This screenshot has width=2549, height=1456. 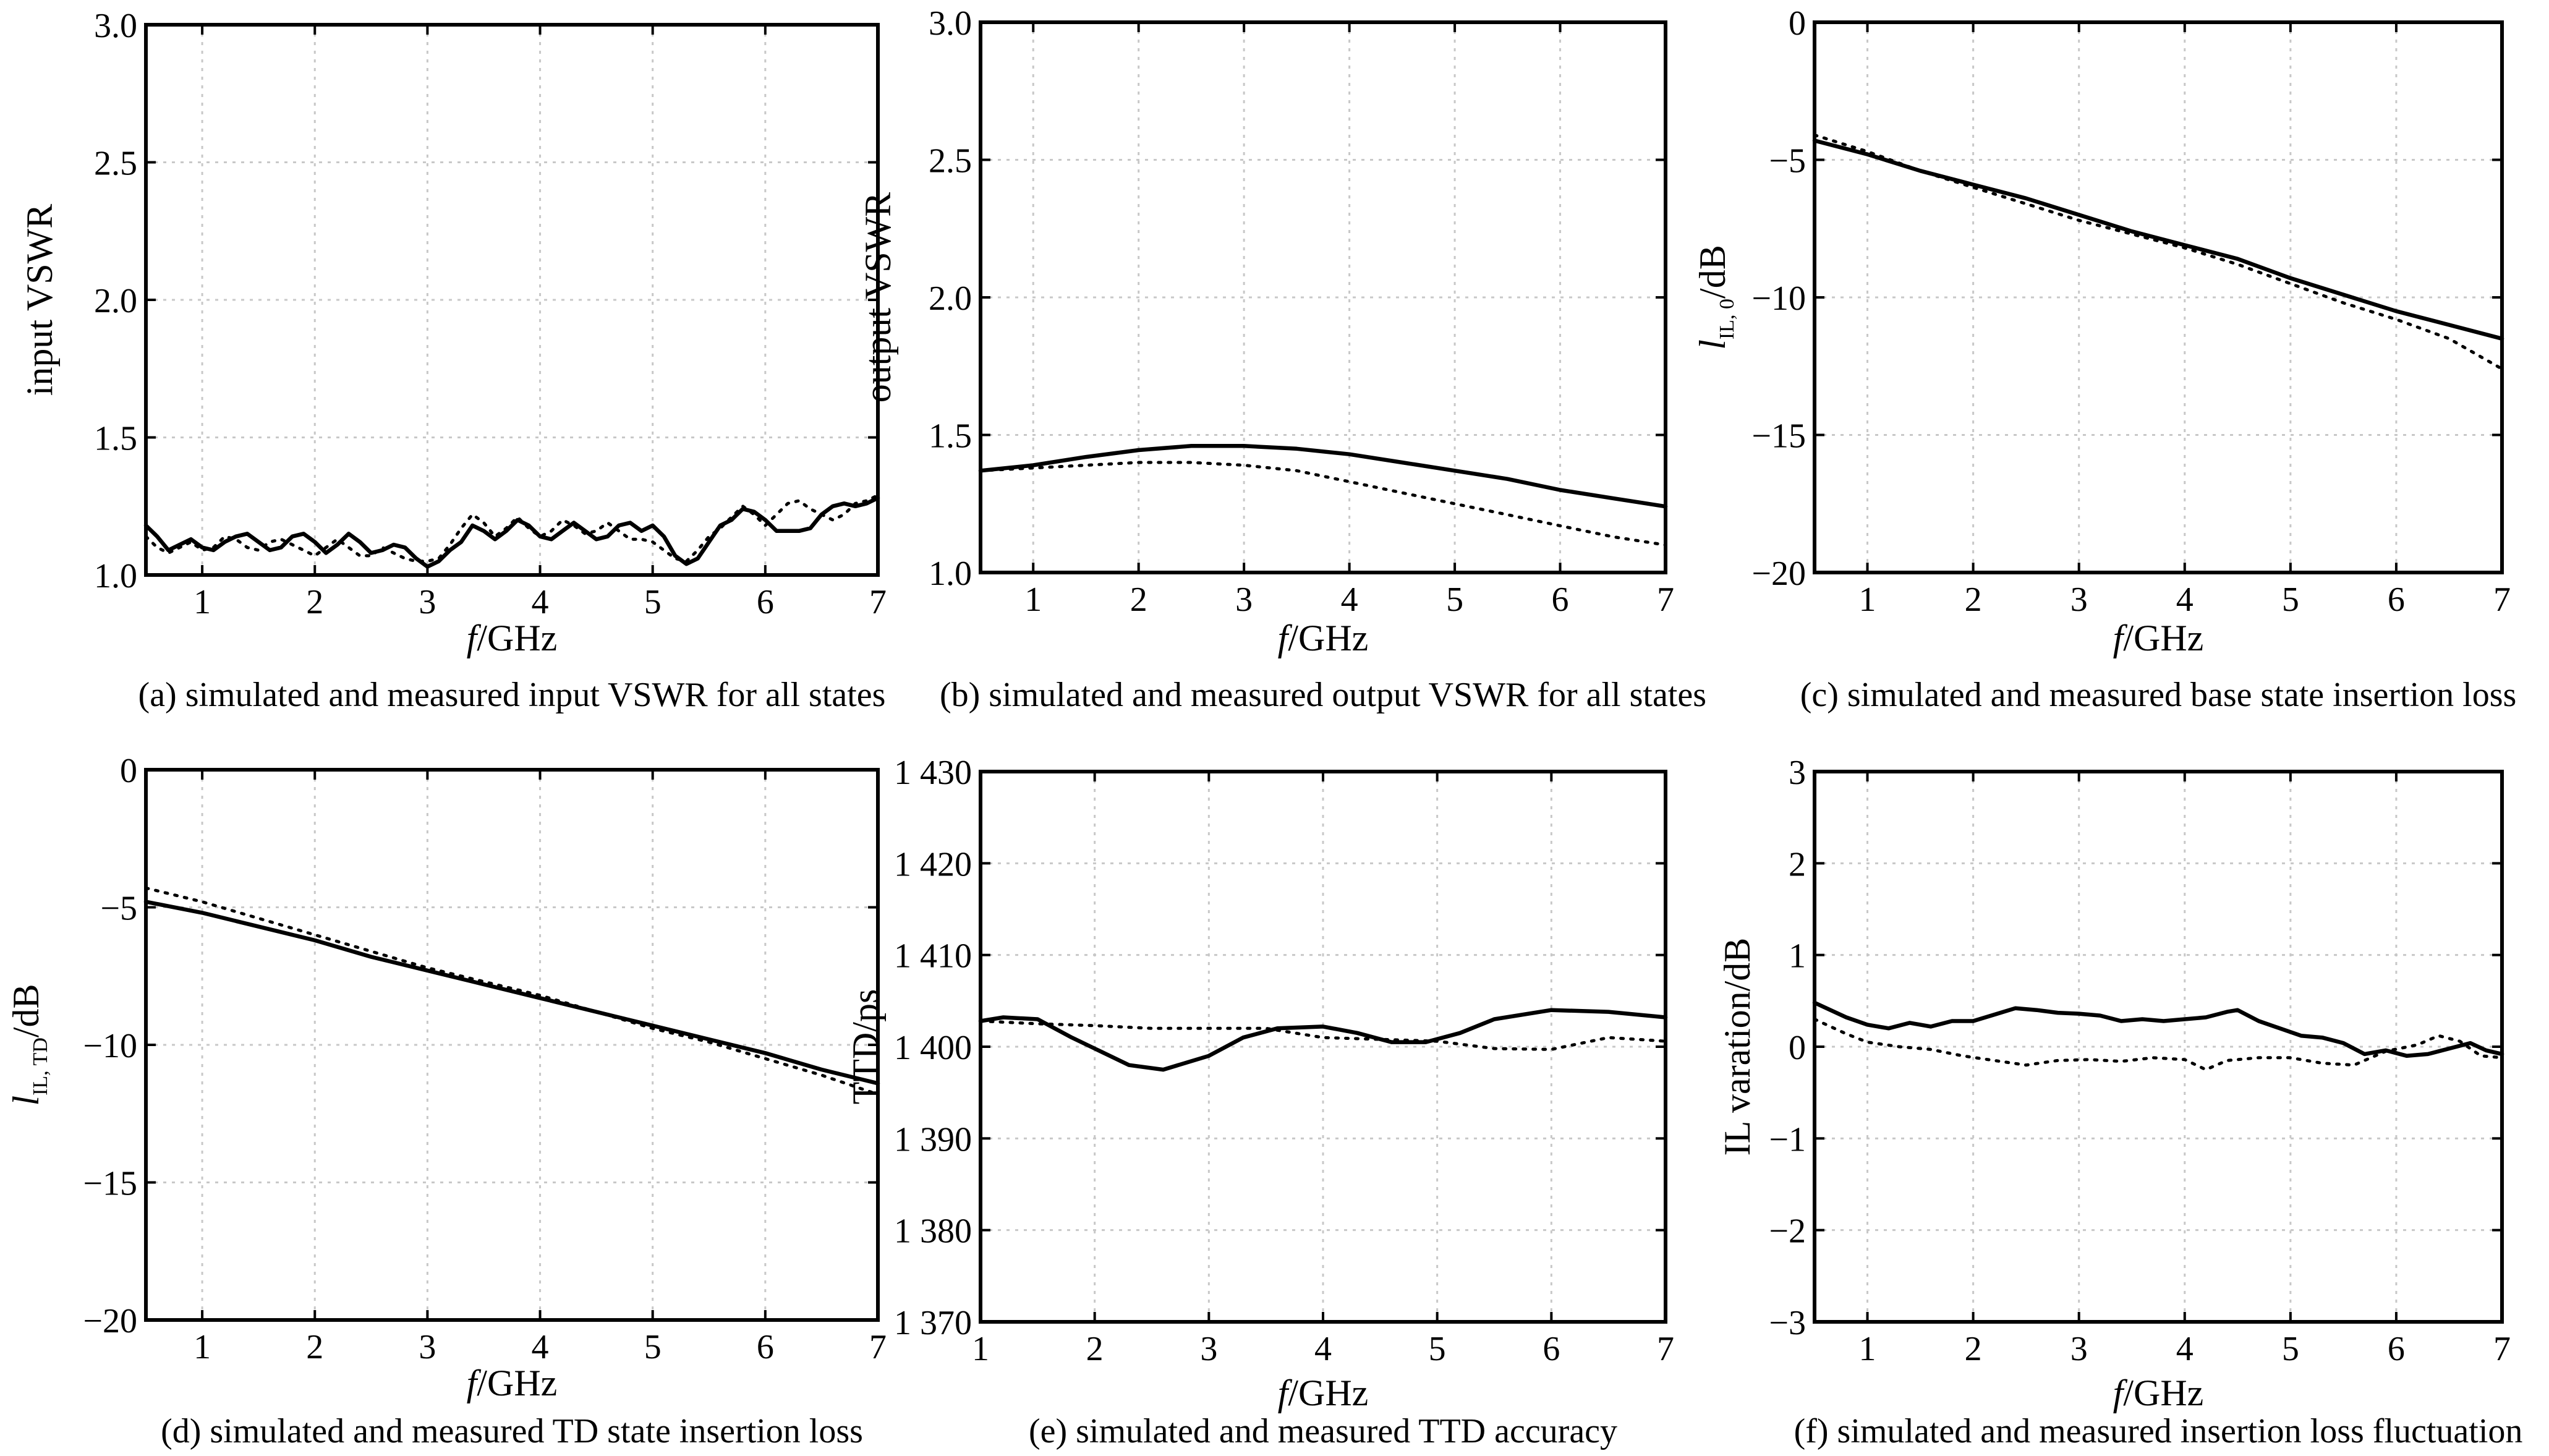 I want to click on y-tick-label: −15, so click(x=1778, y=436).